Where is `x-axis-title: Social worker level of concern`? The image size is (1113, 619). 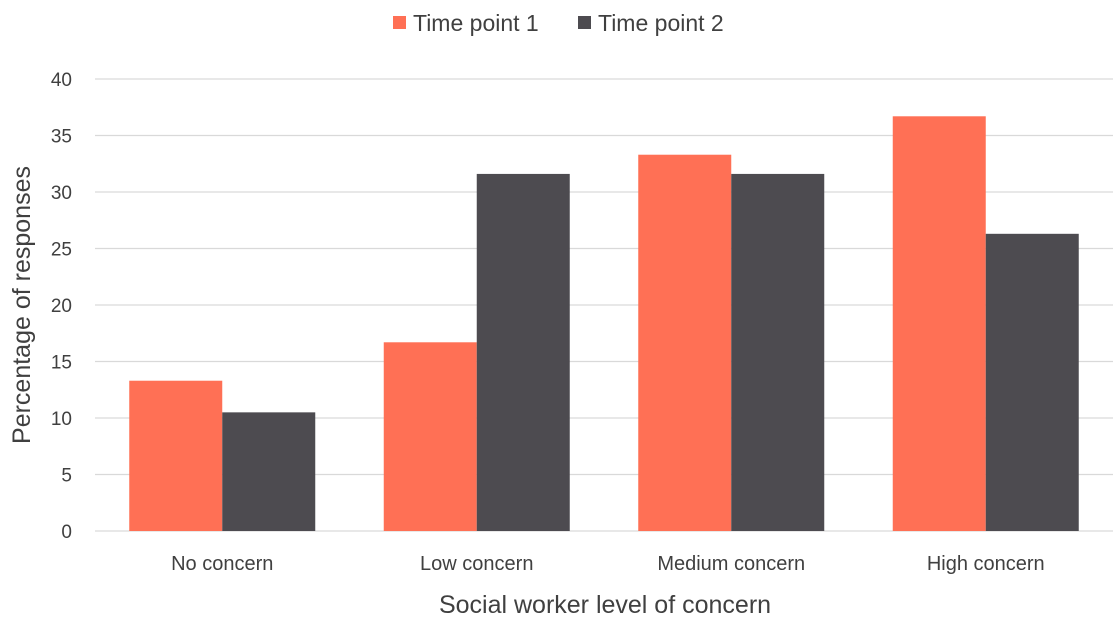 x-axis-title: Social worker level of concern is located at coordinates (605, 605).